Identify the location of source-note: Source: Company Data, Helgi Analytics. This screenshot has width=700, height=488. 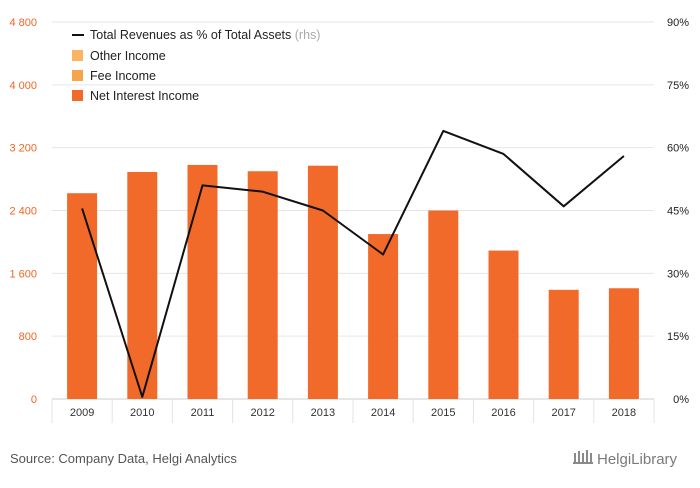
(123, 458).